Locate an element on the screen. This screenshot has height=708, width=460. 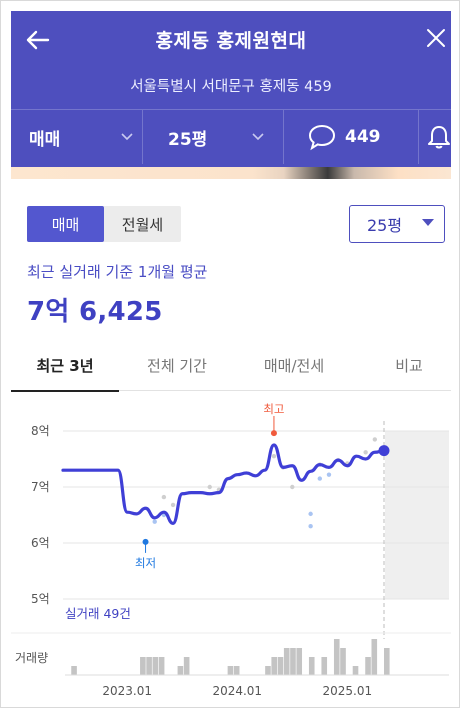
tab-compare: 비교 is located at coordinates (409, 365).